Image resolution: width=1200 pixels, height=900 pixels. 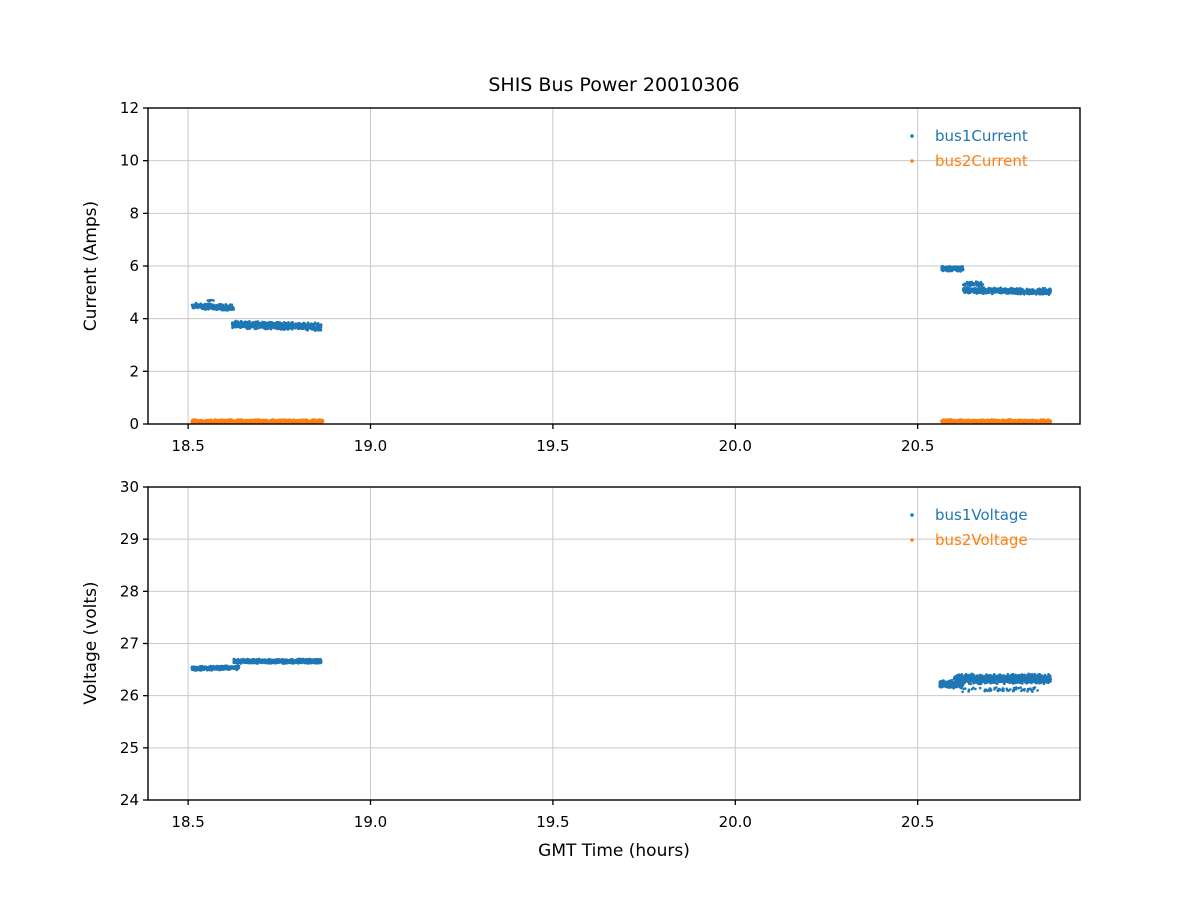 I want to click on series-bus2Current, so click(x=621, y=421).